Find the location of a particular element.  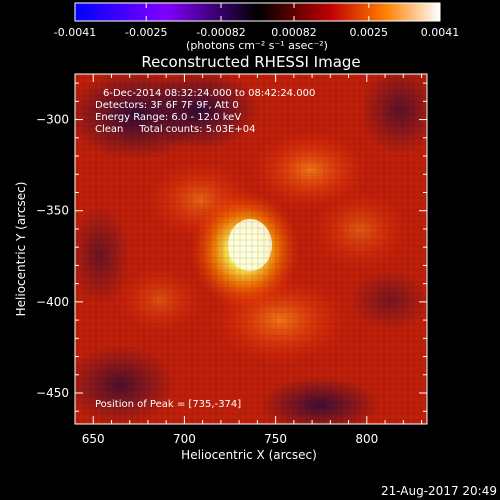

colorbar-tick-label: -0.0025 is located at coordinates (146, 32).